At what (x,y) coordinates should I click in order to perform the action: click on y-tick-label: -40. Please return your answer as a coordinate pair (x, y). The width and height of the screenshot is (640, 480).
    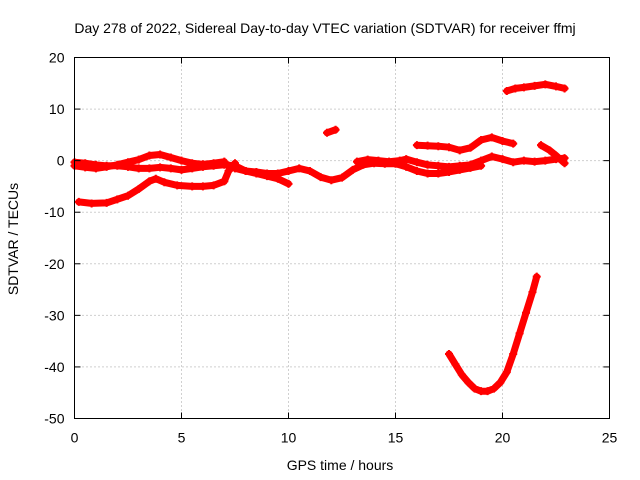
    Looking at the image, I should click on (54, 367).